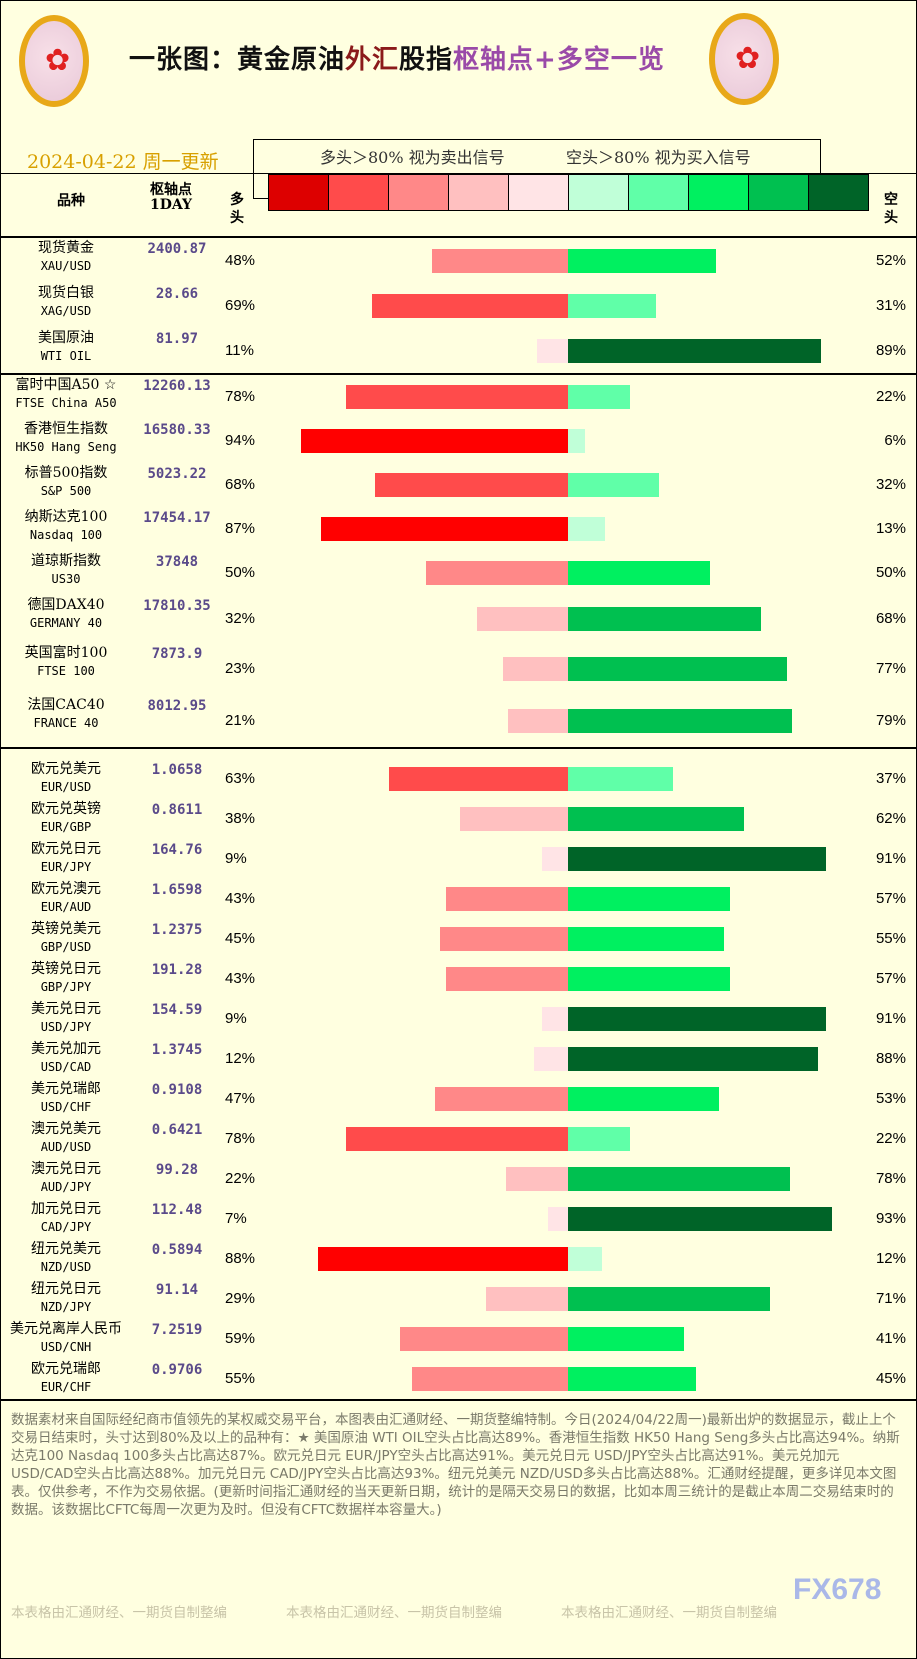 The width and height of the screenshot is (917, 1659). Describe the element at coordinates (66, 473) in the screenshot. I see `instrument-cn: 标普500指数` at that location.